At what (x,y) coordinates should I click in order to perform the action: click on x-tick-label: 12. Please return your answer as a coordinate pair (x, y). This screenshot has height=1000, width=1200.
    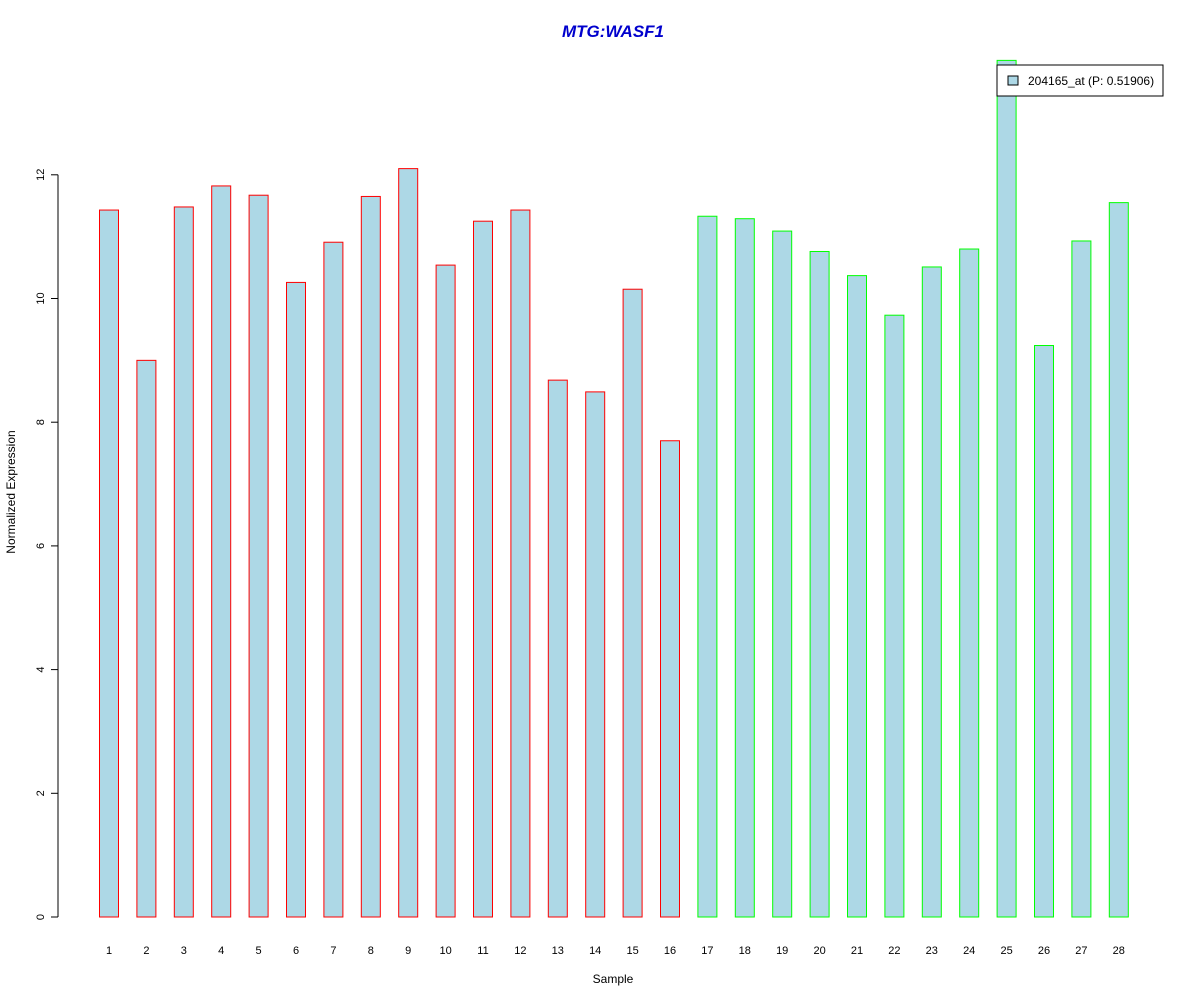
    Looking at the image, I should click on (520, 951).